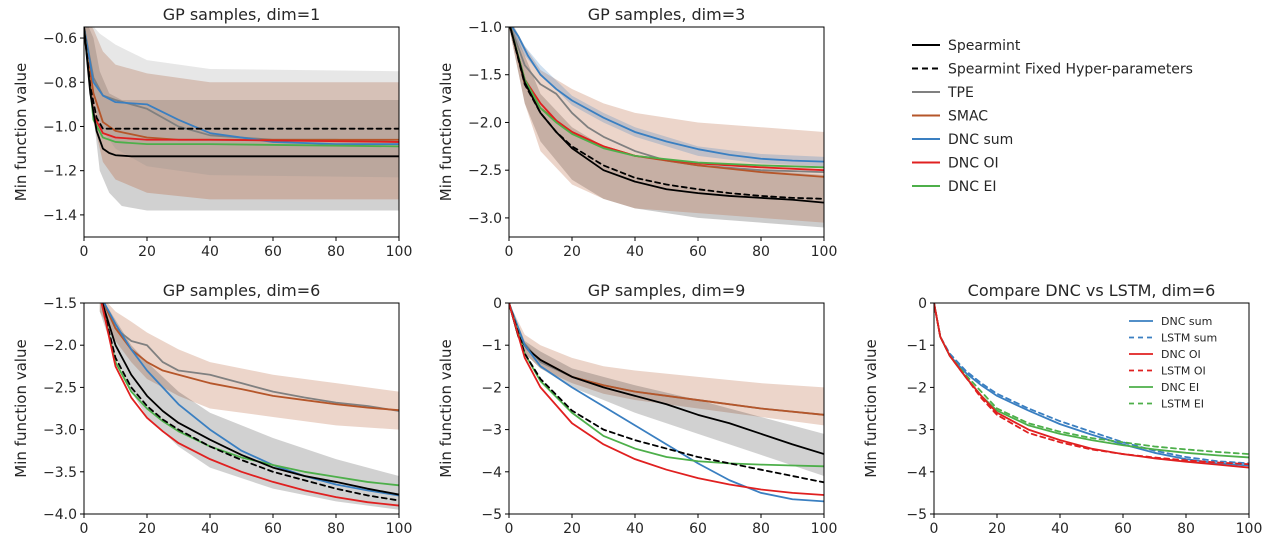 Image resolution: width=1273 pixels, height=541 pixels. I want to click on legend-label: LSTM sum, so click(1189, 338).